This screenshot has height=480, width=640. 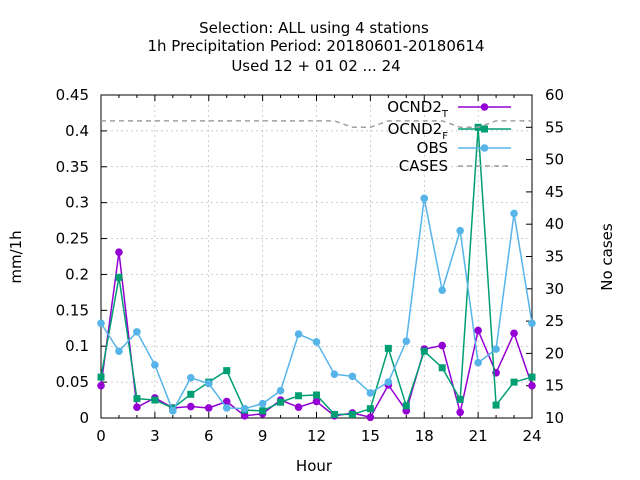 I want to click on y-tick-label: 0.3, so click(x=77, y=203).